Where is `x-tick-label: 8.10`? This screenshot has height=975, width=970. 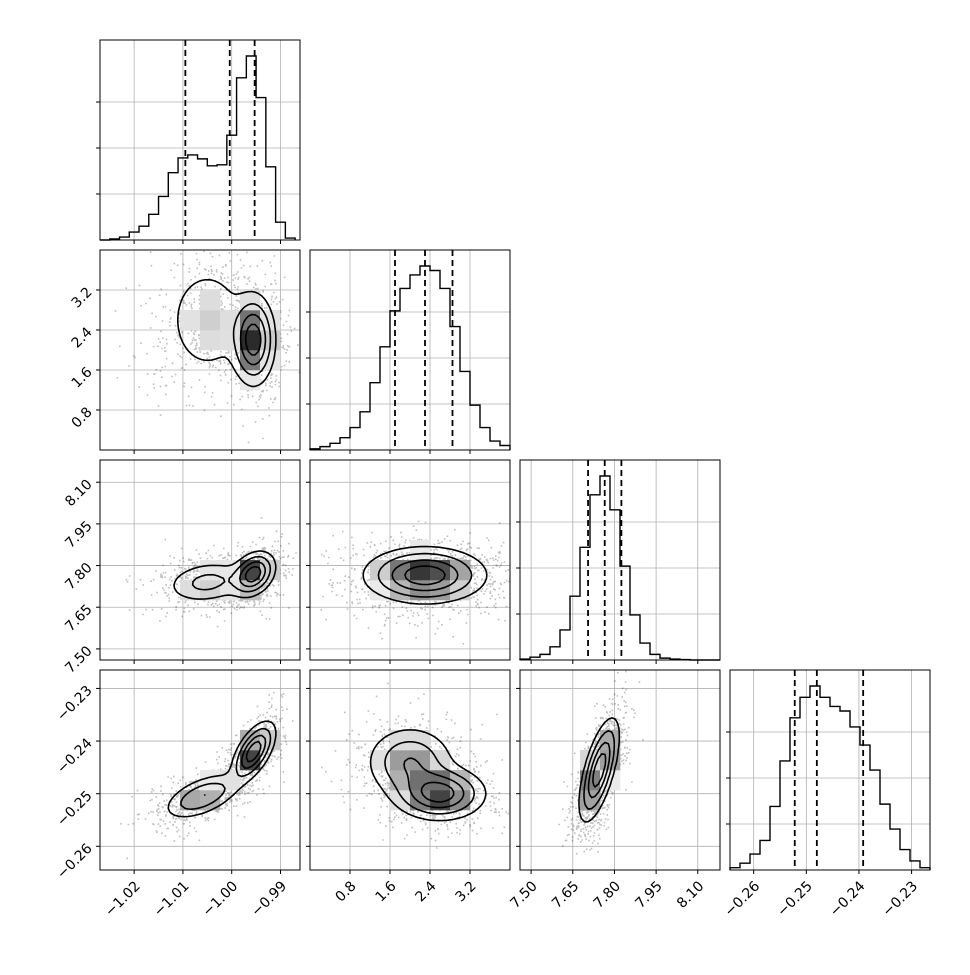
x-tick-label: 8.10 is located at coordinates (690, 894).